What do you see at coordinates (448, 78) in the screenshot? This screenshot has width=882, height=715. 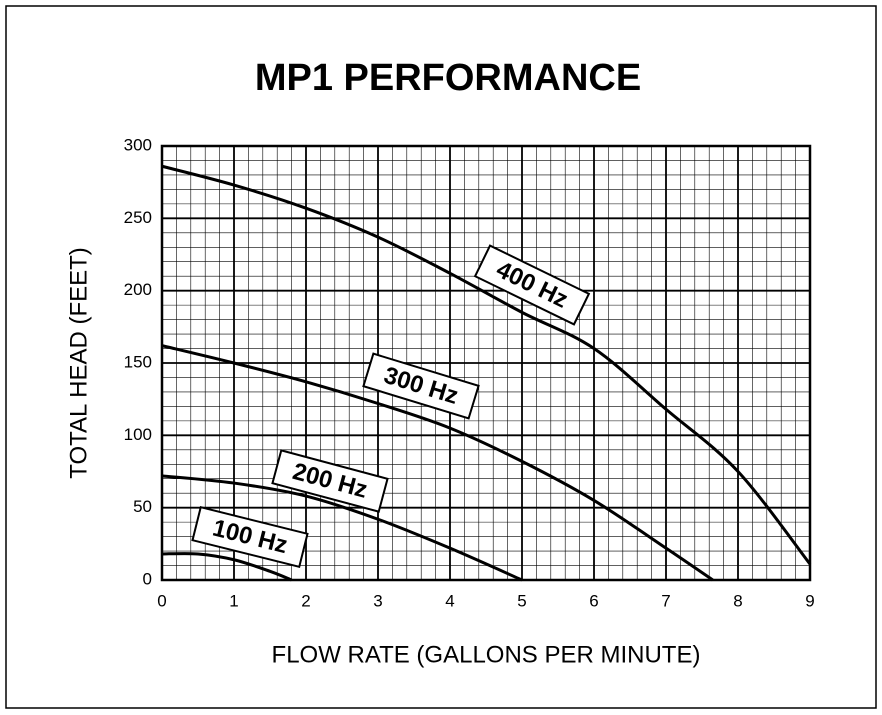 I see `chart-title: MP1 PERFORMANCE` at bounding box center [448, 78].